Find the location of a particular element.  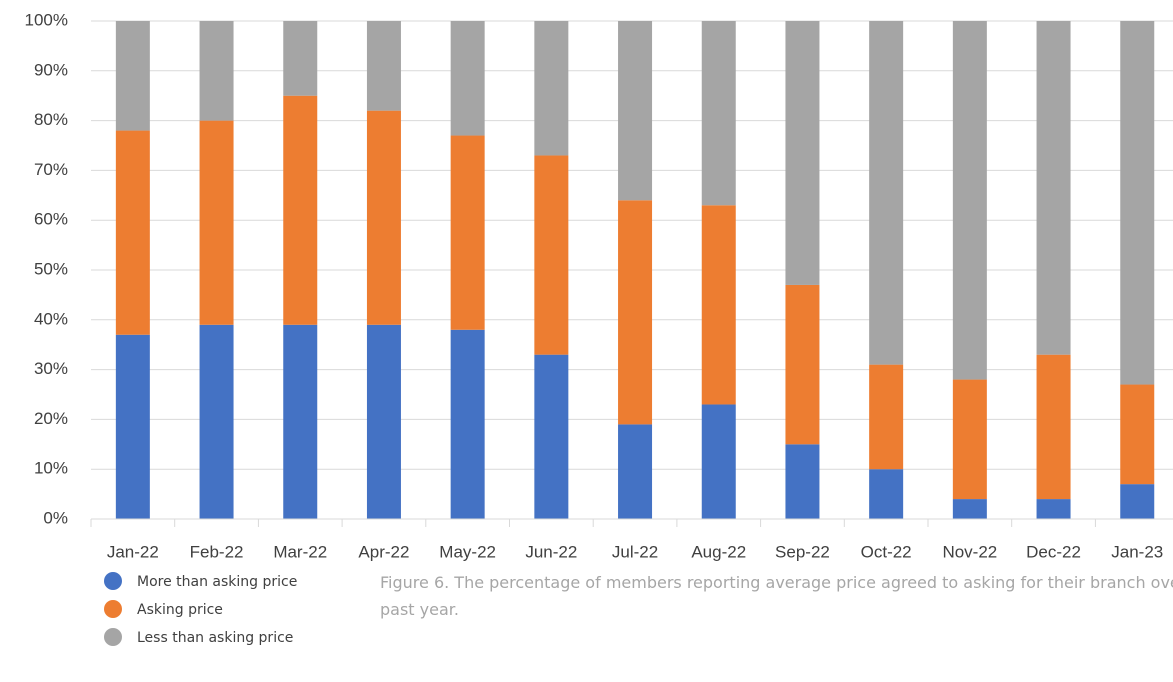

x-tick-label: Jul-22 is located at coordinates (635, 551).